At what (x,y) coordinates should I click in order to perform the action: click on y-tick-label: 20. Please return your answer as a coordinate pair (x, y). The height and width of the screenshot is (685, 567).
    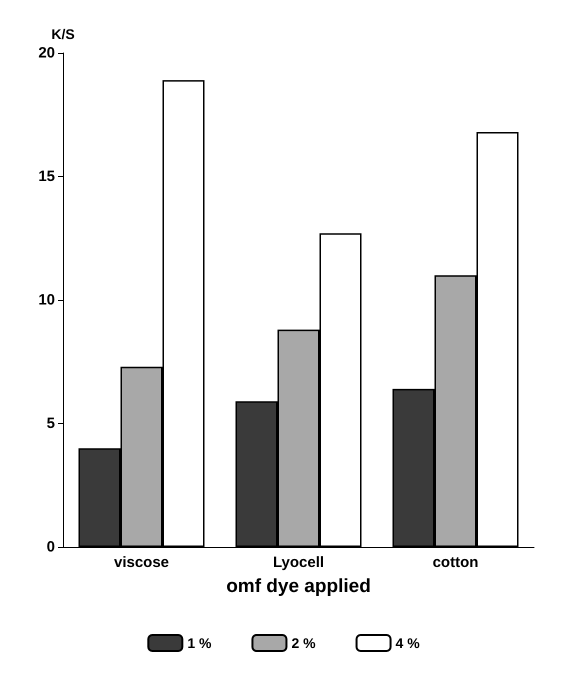
    Looking at the image, I should click on (46, 53).